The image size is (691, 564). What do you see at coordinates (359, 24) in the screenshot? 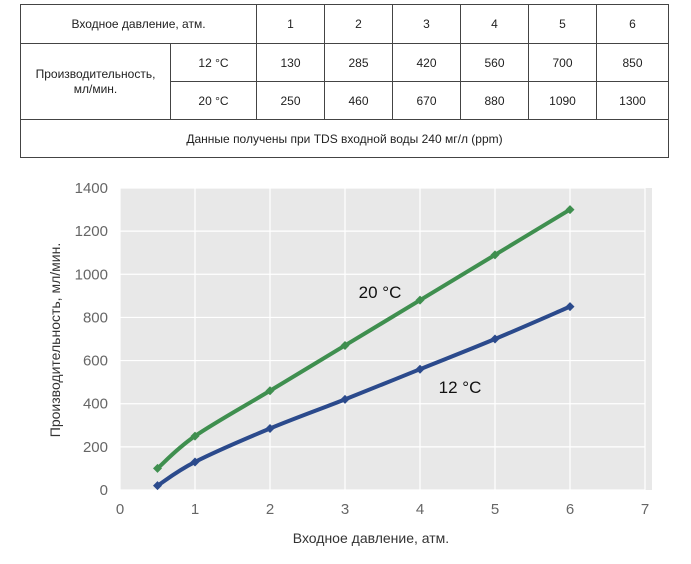
I see `pressure-value: 2` at bounding box center [359, 24].